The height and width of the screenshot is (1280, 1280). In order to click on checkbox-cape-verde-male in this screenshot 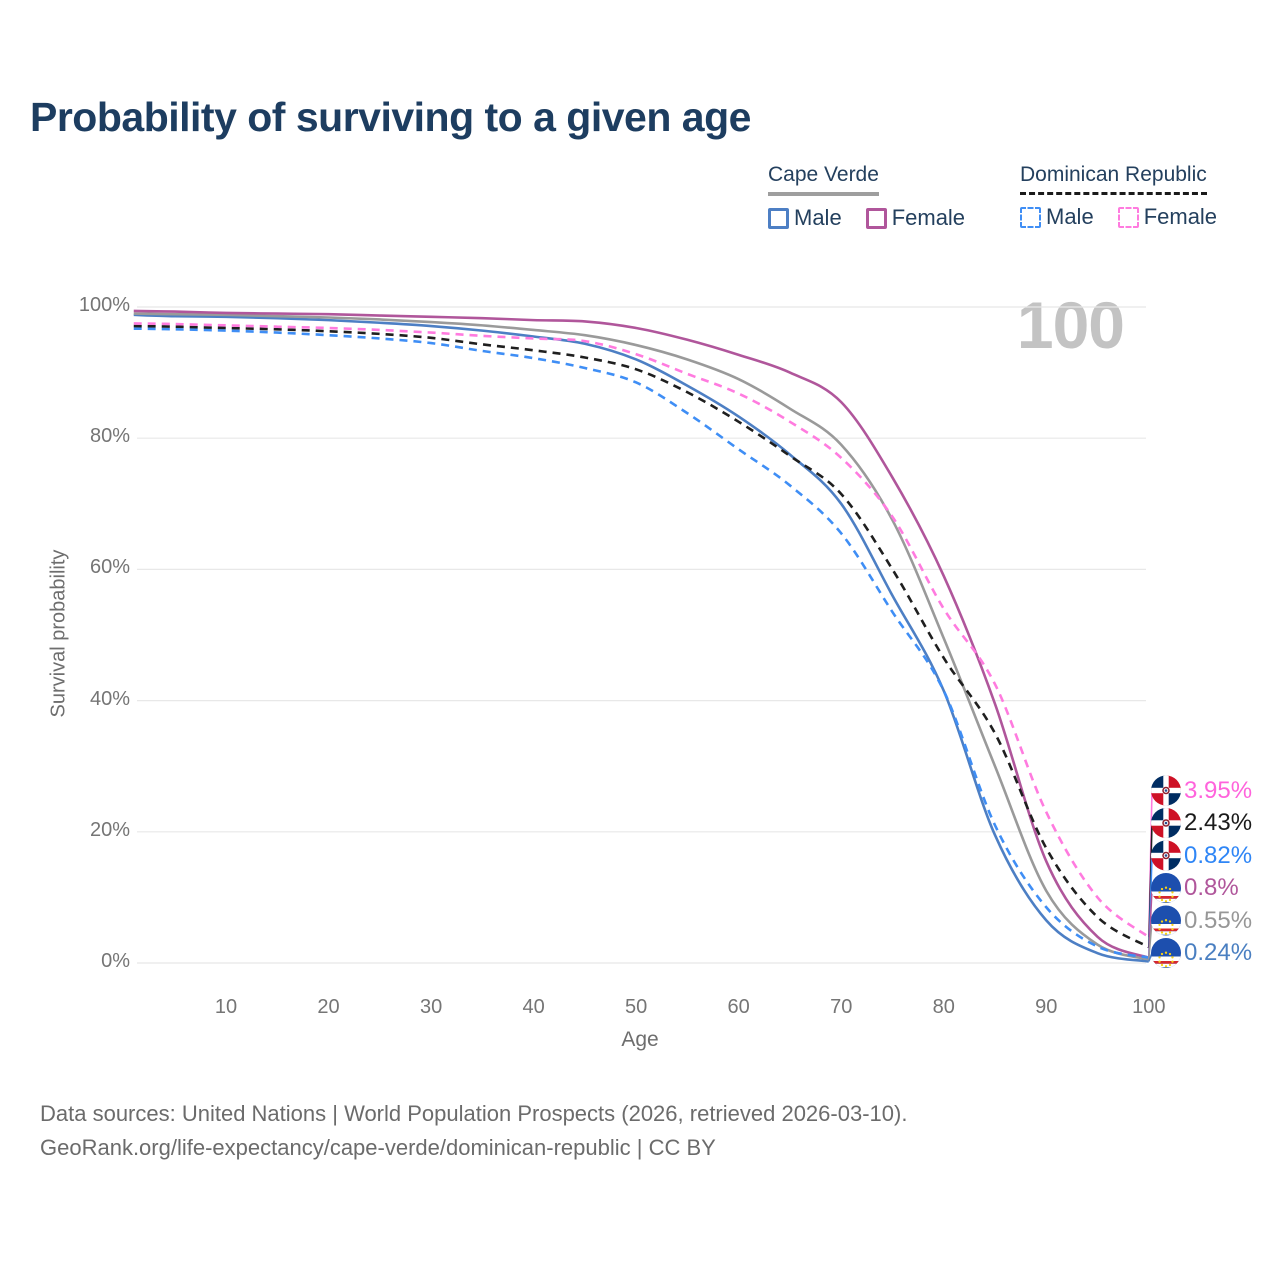, I will do `click(778, 218)`.